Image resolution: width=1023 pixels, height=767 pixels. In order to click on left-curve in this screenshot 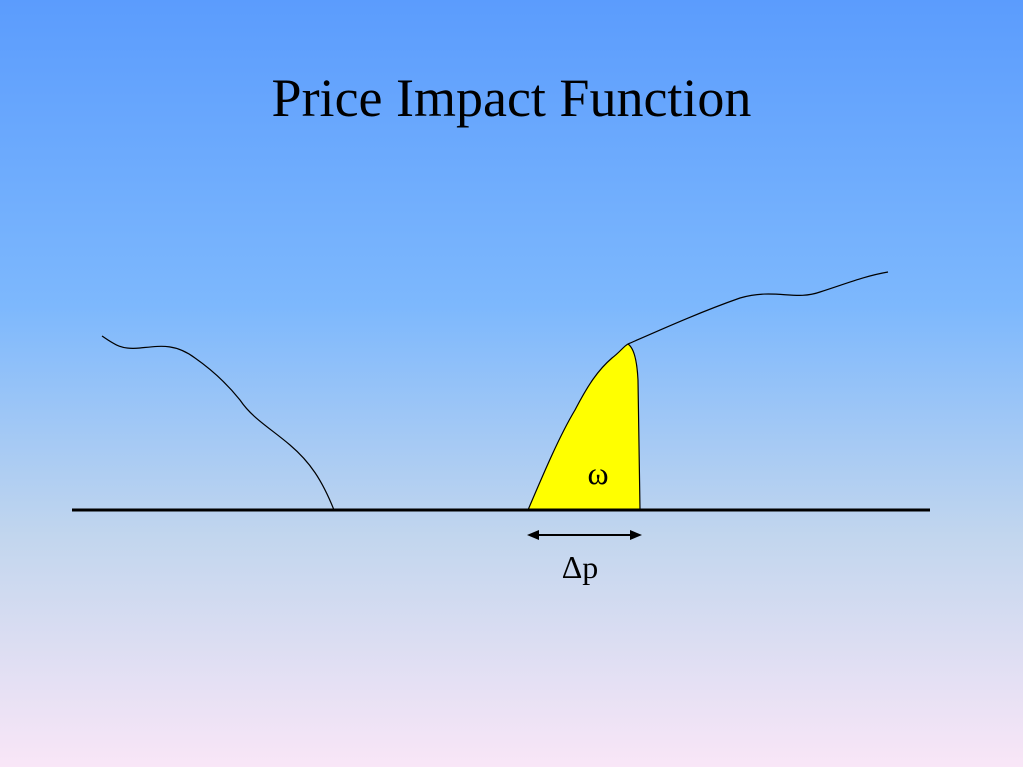, I will do `click(218, 423)`.